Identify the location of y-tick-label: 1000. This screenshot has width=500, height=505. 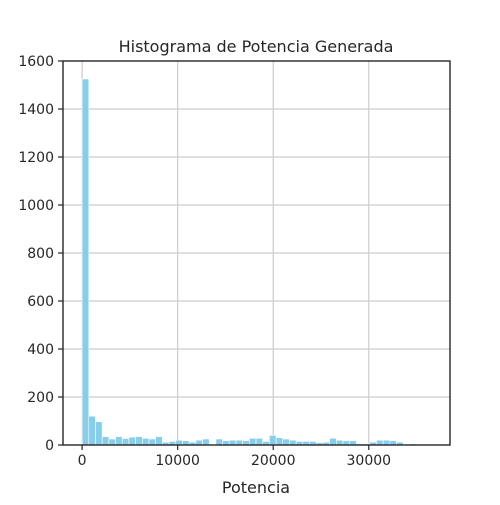
(36, 206).